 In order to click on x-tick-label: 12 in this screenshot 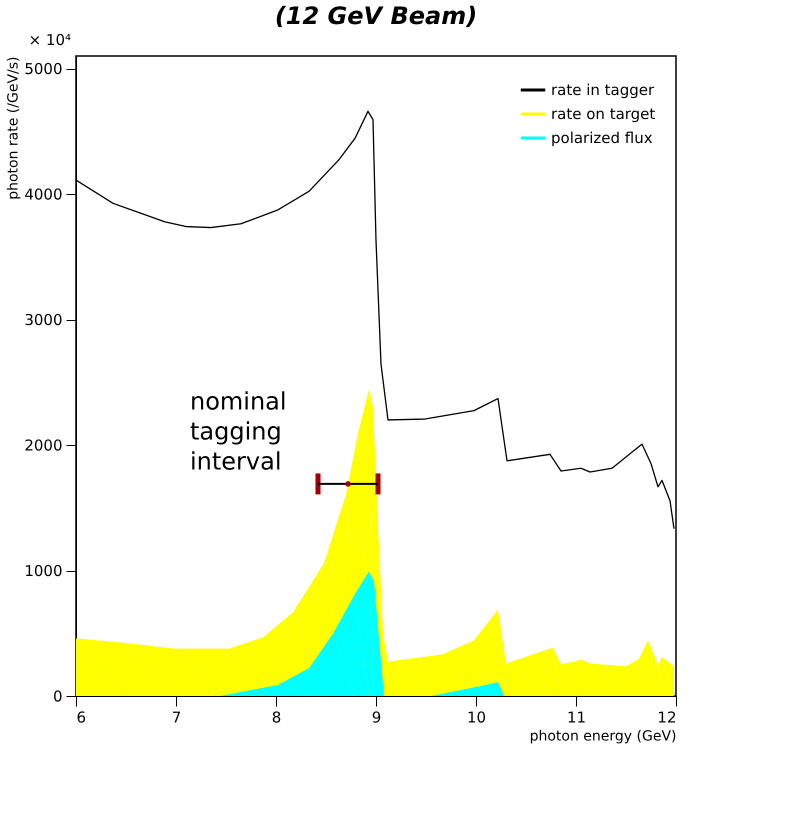, I will do `click(666, 717)`.